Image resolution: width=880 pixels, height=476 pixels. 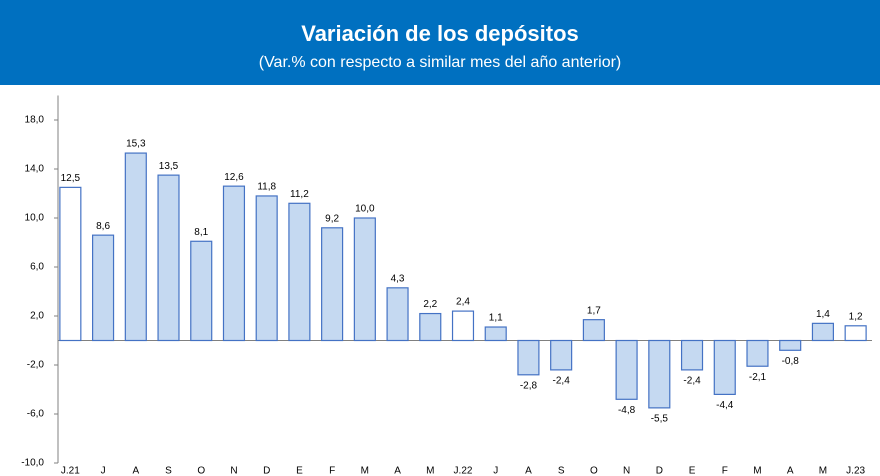 I want to click on value-label: 2,4, so click(x=463, y=302).